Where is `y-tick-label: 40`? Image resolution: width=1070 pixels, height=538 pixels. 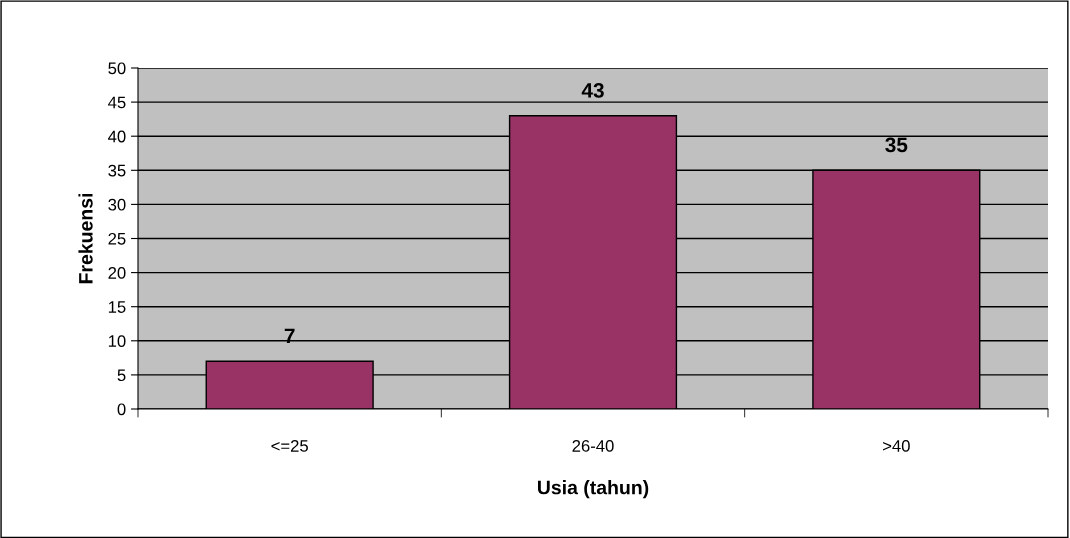
y-tick-label: 40 is located at coordinates (117, 136).